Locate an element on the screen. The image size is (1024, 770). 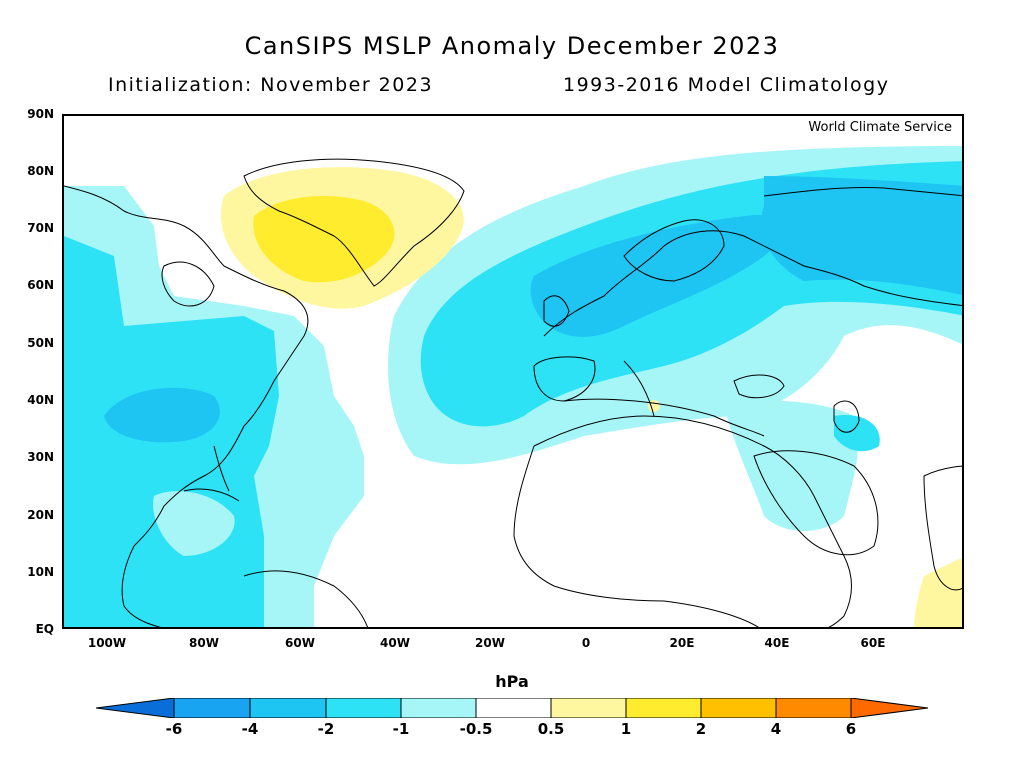
north-america-outline is located at coordinates (186, 406).